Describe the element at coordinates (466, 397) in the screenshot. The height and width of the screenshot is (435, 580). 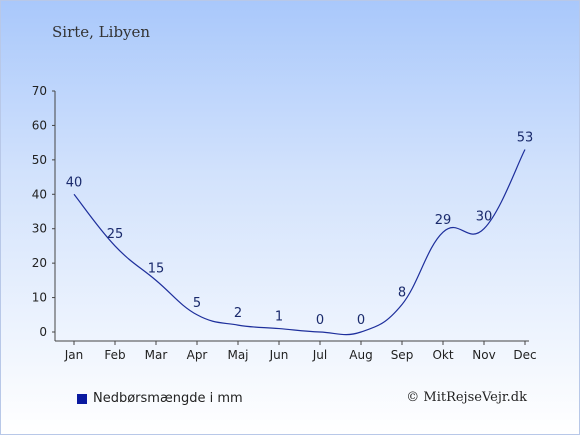
I see `copyright-text: © MitRejseVejr.dk` at that location.